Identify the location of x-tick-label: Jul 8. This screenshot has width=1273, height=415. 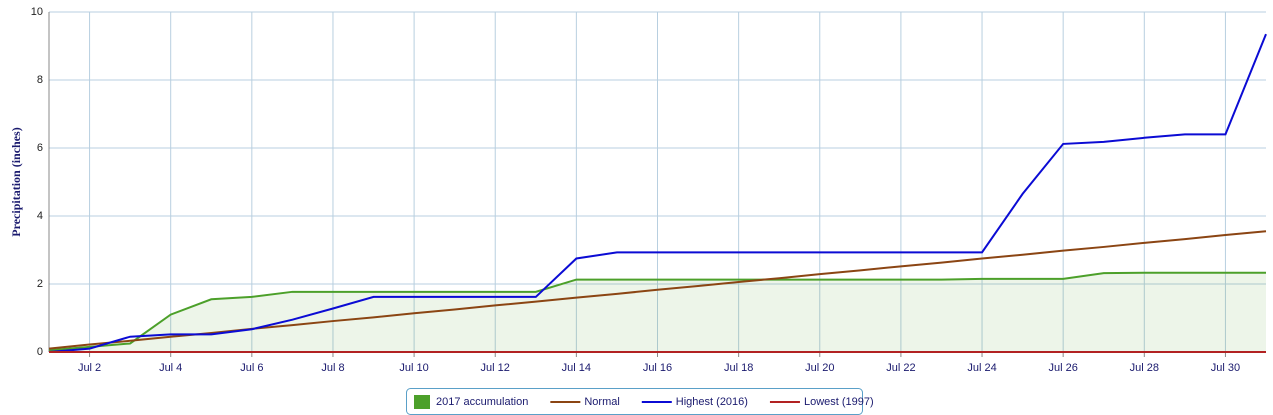
(332, 368).